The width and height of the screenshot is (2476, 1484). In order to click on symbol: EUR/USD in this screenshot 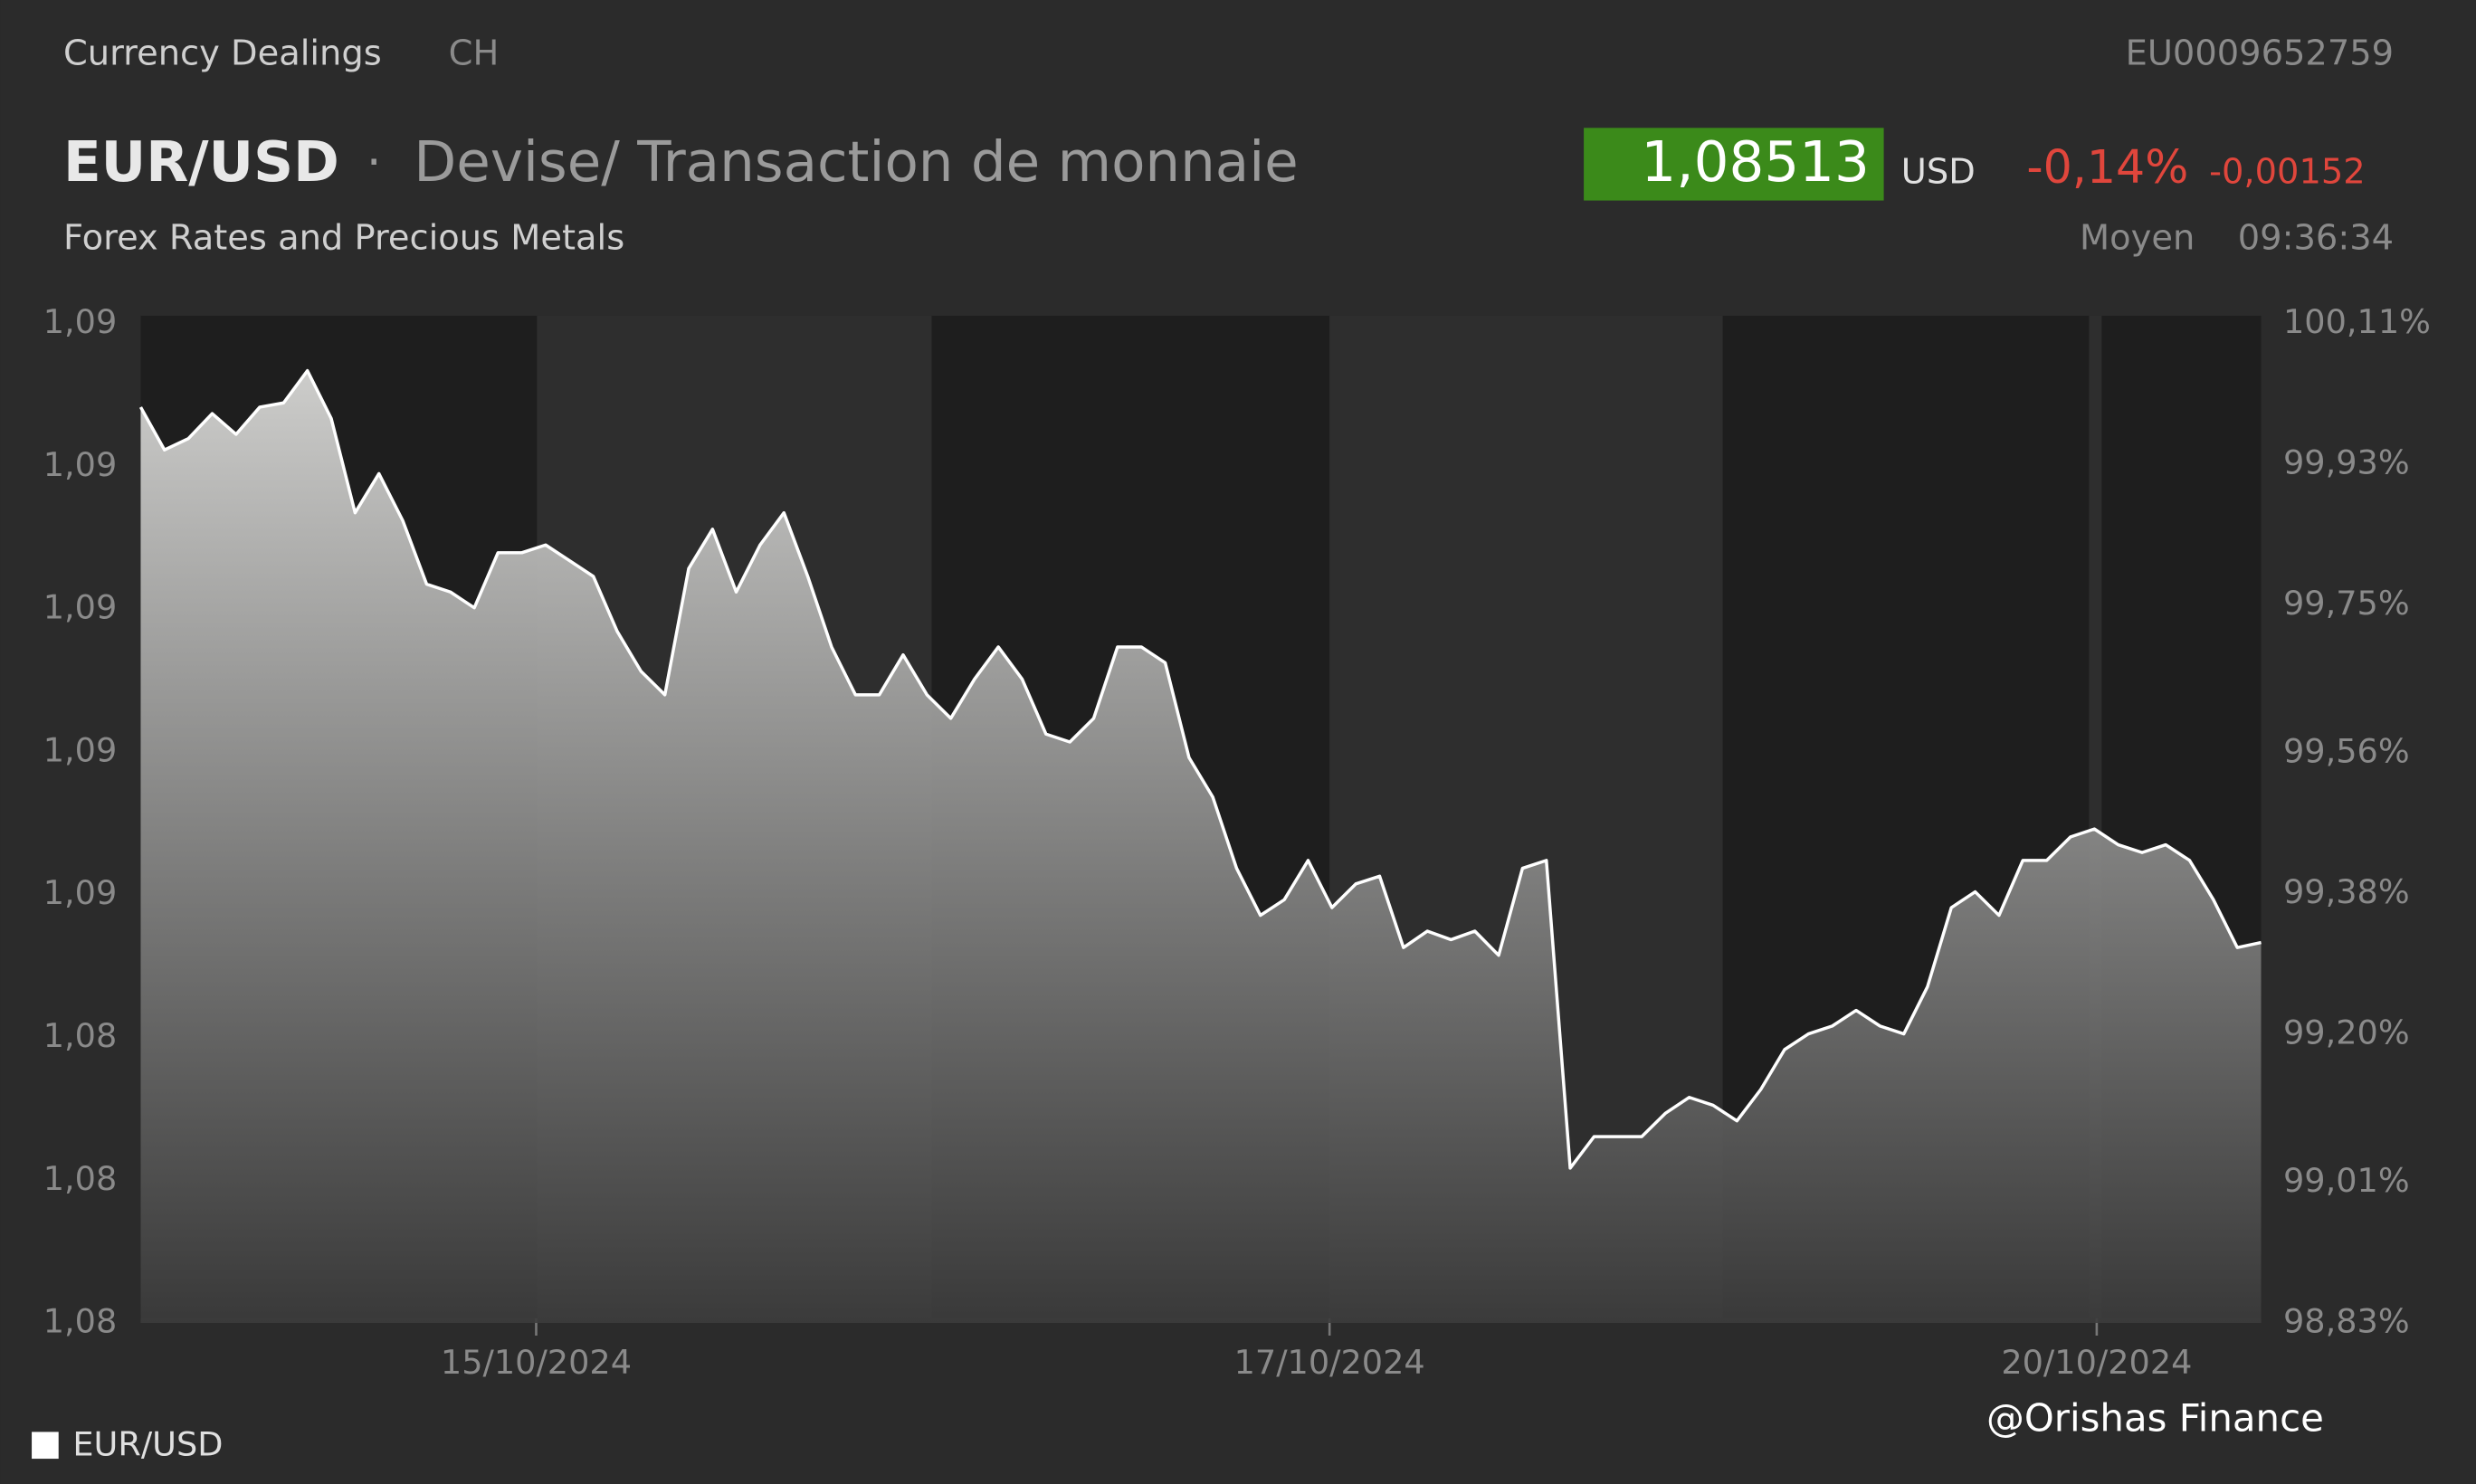, I will do `click(201, 162)`.